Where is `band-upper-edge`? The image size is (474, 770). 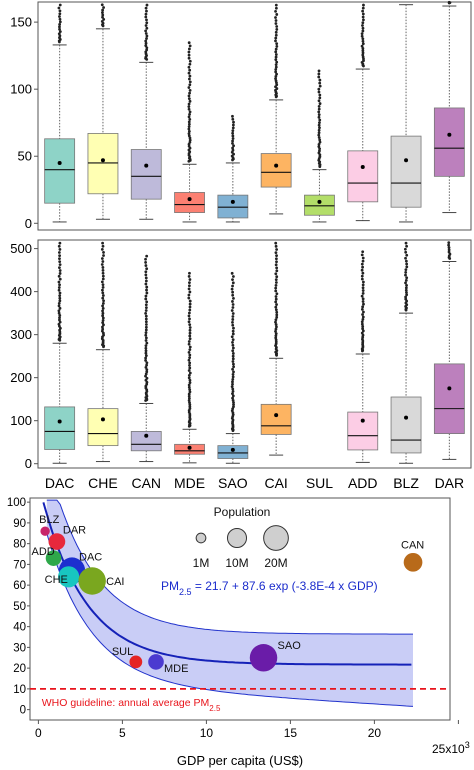 band-upper-edge is located at coordinates (229, 567).